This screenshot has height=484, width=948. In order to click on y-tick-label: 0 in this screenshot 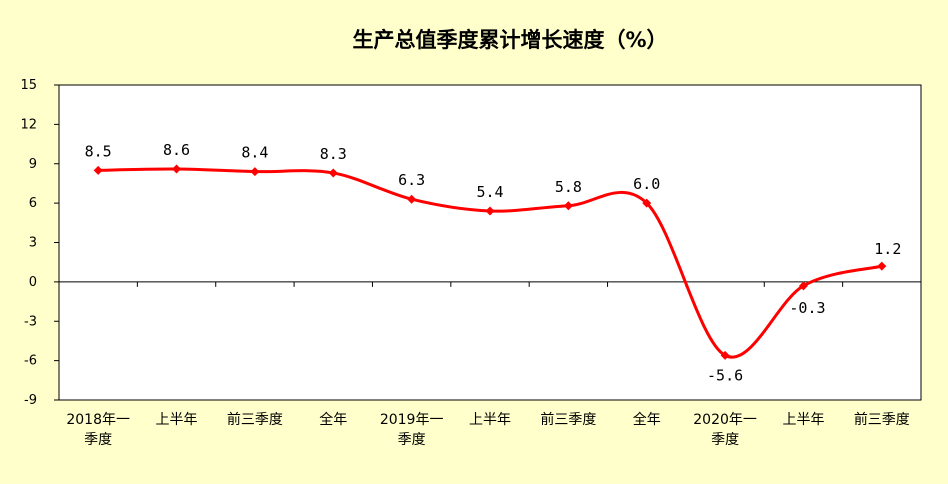, I will do `click(33, 282)`.